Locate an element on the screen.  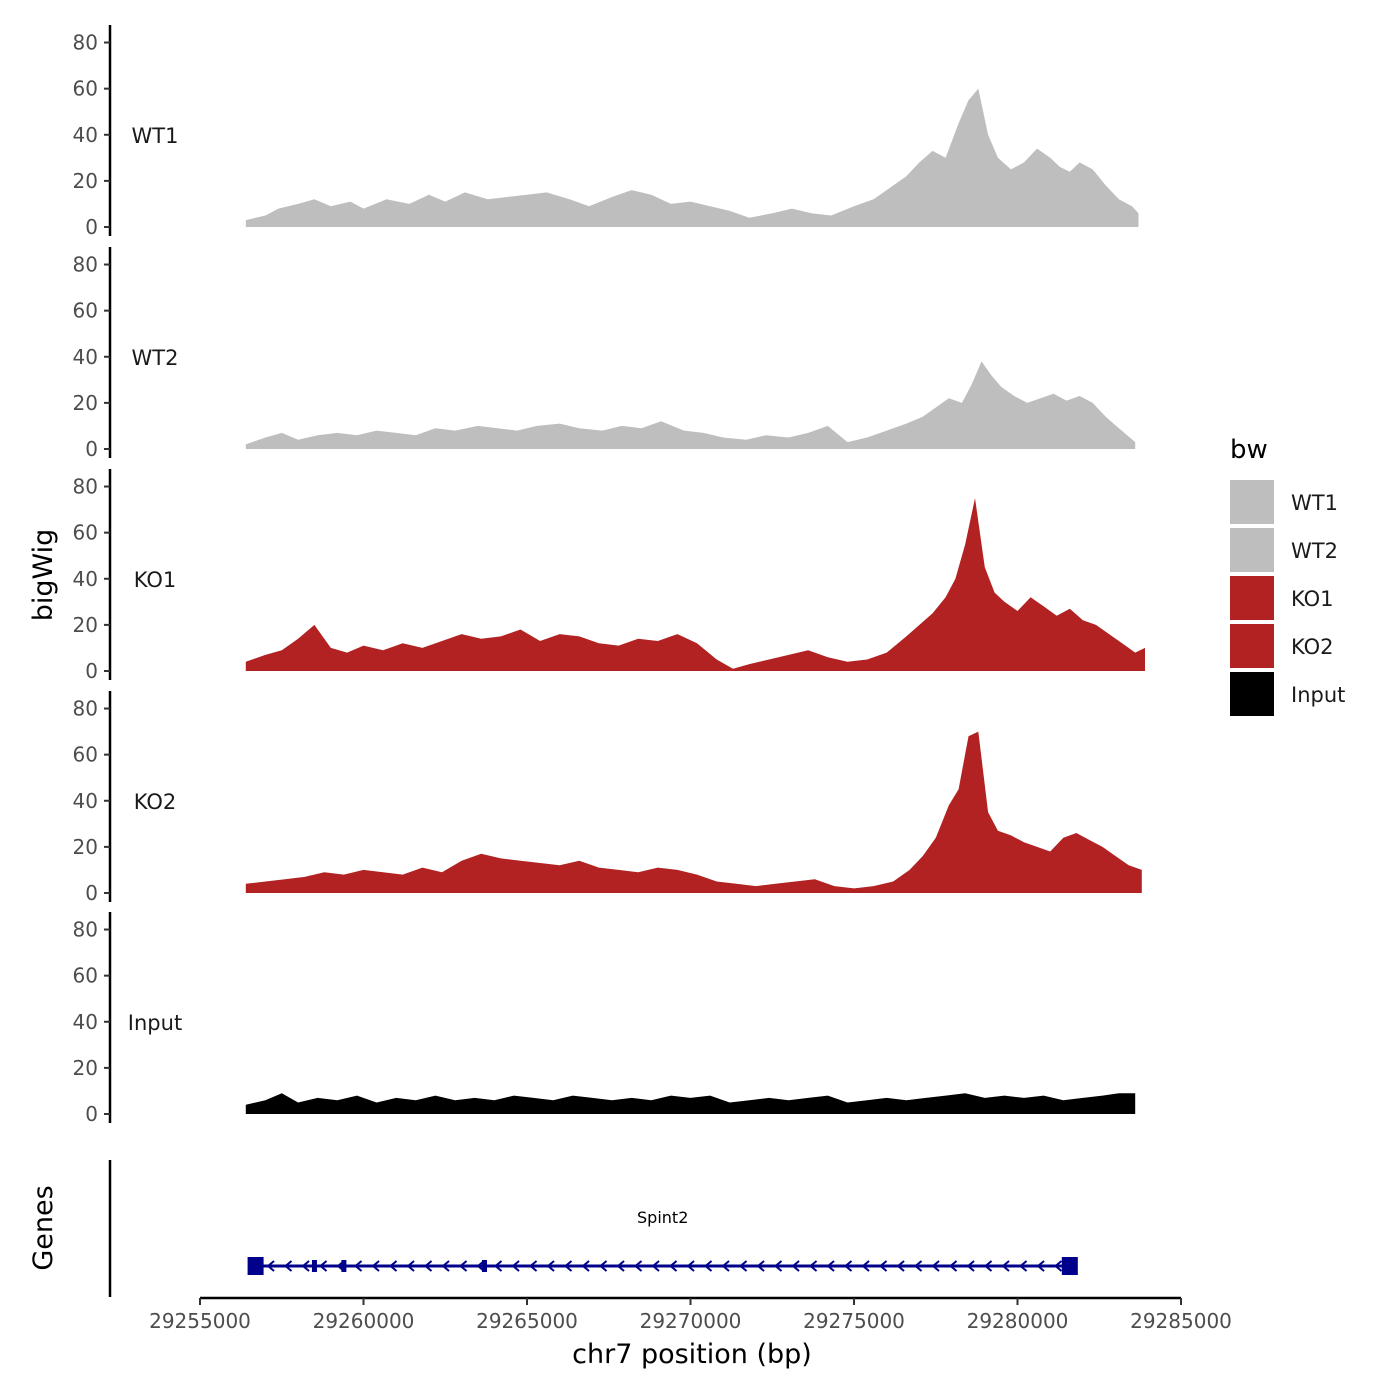
legend-label-ko1: KO1 is located at coordinates (1312, 599).